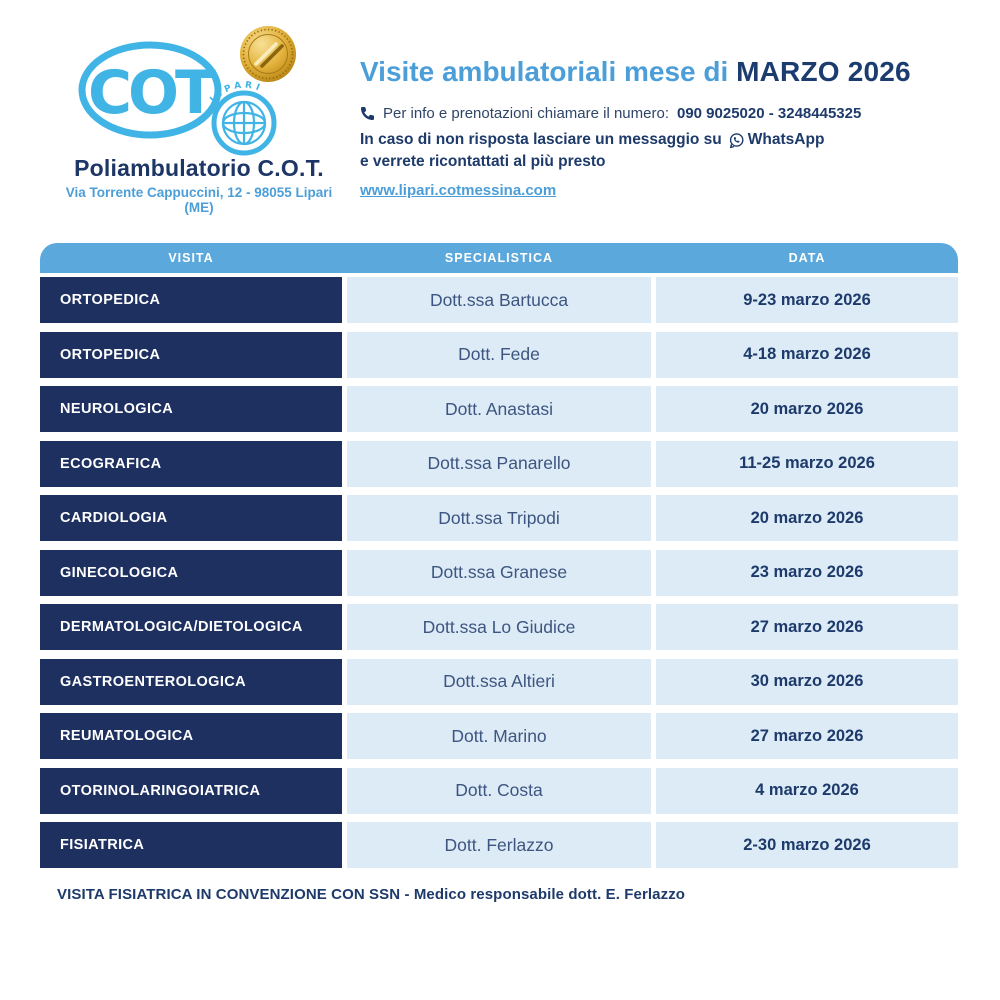 This screenshot has width=1000, height=1000. I want to click on specialista-cell: Dott. Costa, so click(499, 790).